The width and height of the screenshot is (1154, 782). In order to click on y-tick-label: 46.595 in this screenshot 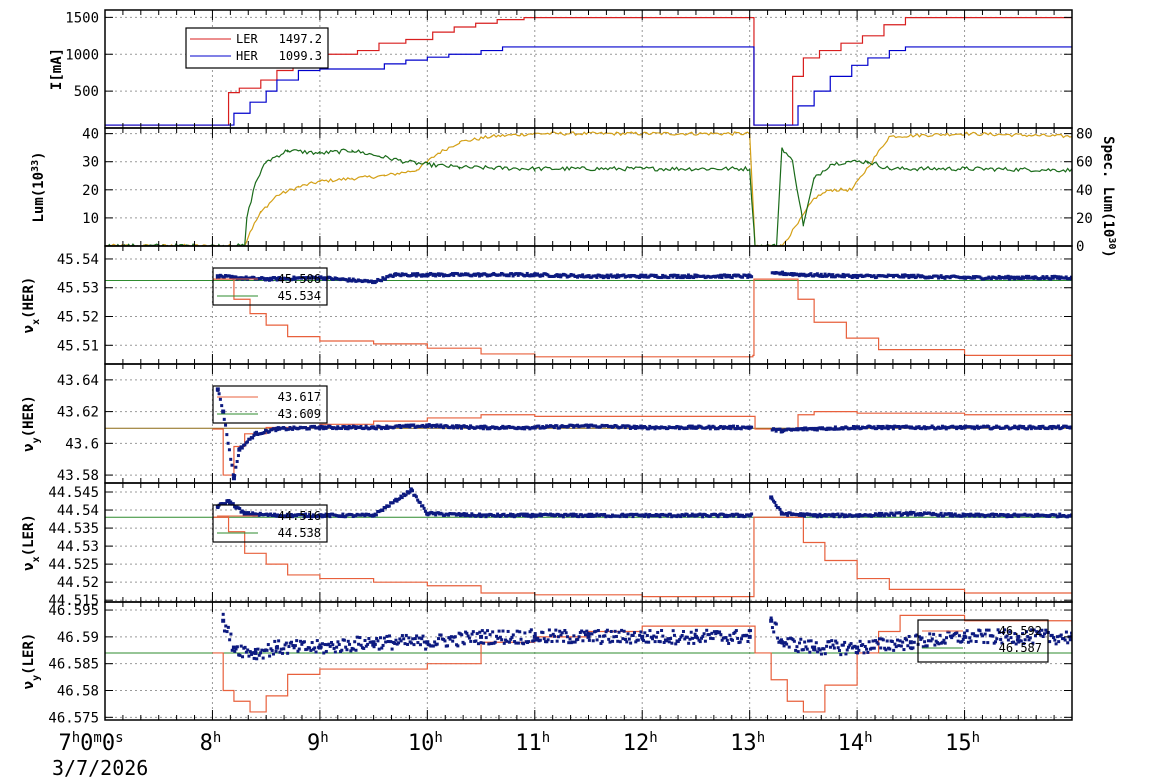, I will do `click(73, 611)`.